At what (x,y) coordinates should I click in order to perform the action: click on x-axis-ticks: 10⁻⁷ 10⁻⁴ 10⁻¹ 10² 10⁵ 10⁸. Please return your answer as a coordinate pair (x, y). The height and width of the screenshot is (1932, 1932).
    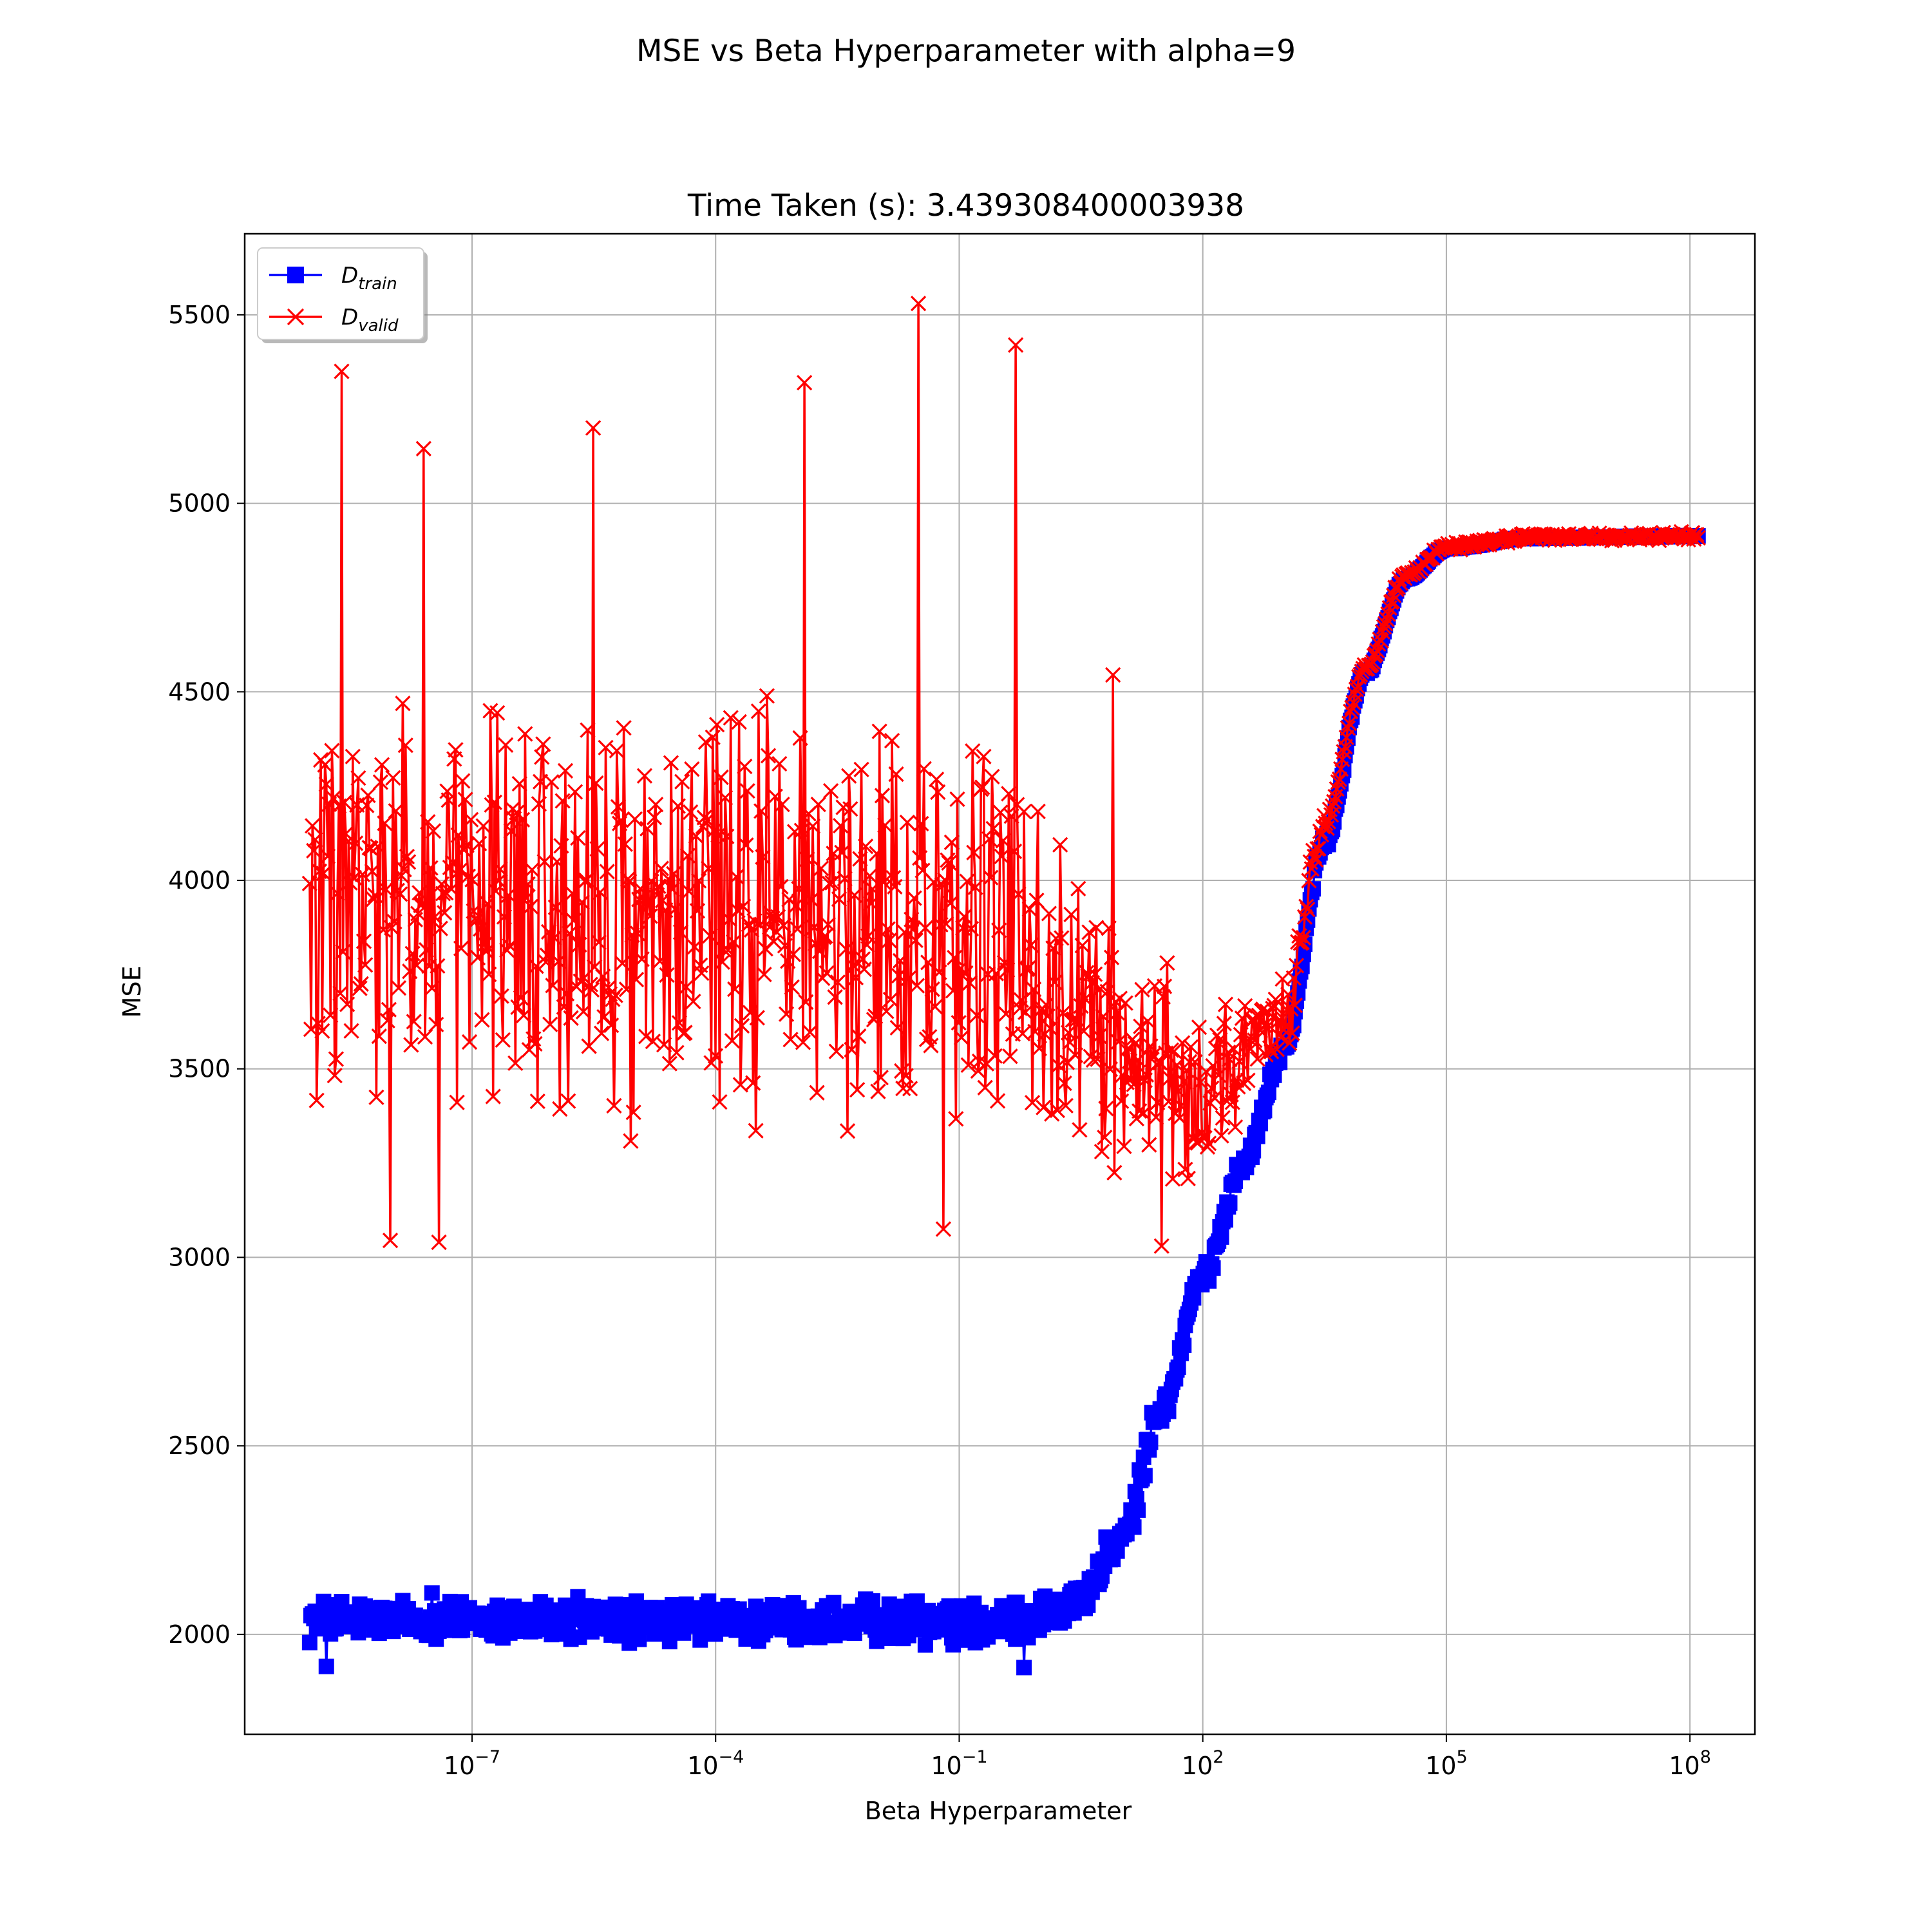
    Looking at the image, I should click on (1077, 1757).